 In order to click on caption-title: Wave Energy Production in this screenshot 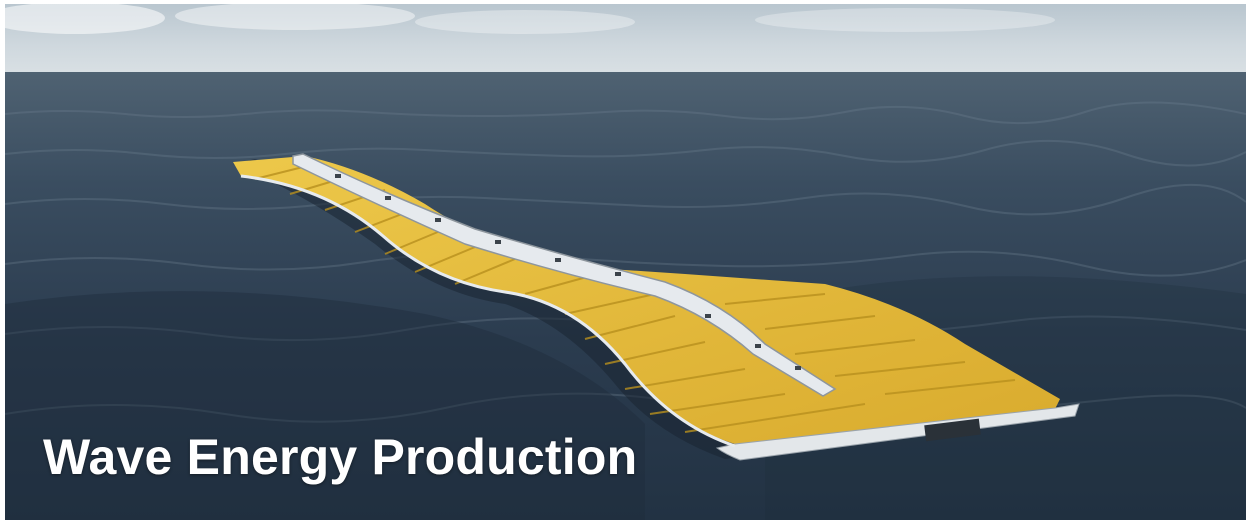, I will do `click(340, 457)`.